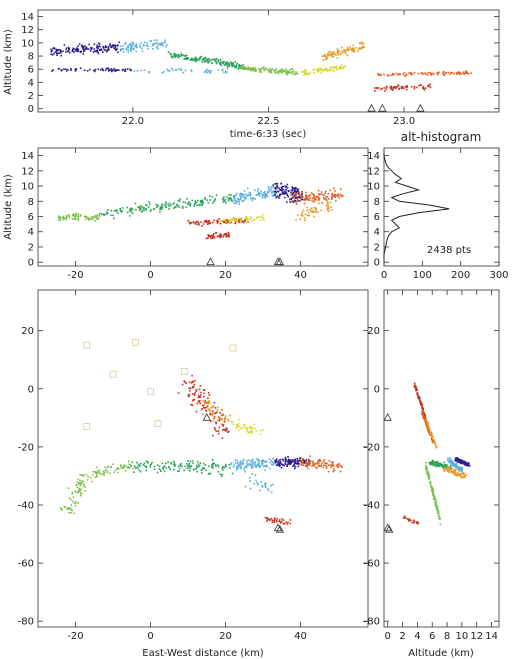 The width and height of the screenshot is (512, 659). I want to click on y-tick-label: 0, so click(31, 389).